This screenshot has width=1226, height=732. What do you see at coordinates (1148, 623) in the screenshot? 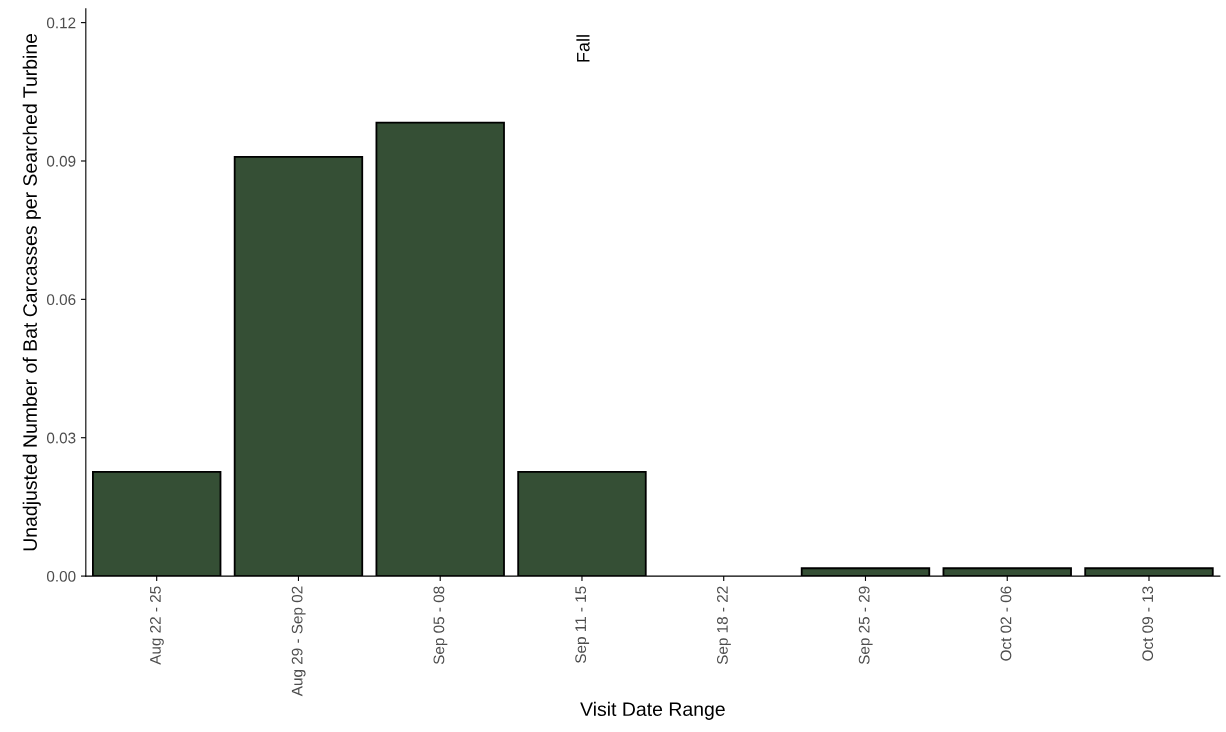
I see `x-tick-label: Oct 09 - 13` at bounding box center [1148, 623].